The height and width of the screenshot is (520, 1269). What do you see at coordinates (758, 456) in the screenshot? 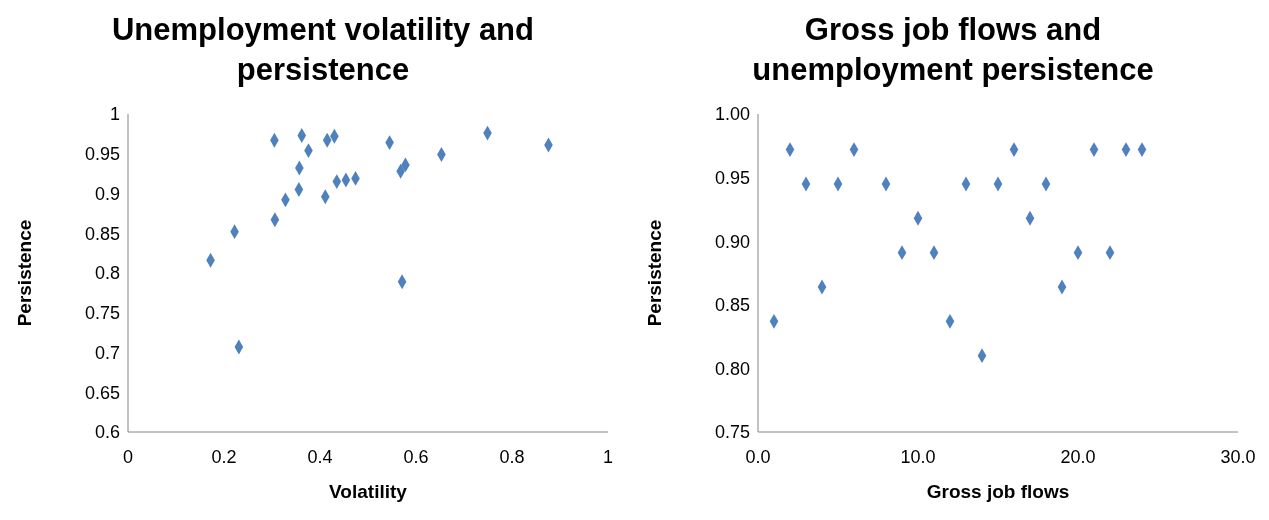
I see `x-tick-label: 0.0` at bounding box center [758, 456].